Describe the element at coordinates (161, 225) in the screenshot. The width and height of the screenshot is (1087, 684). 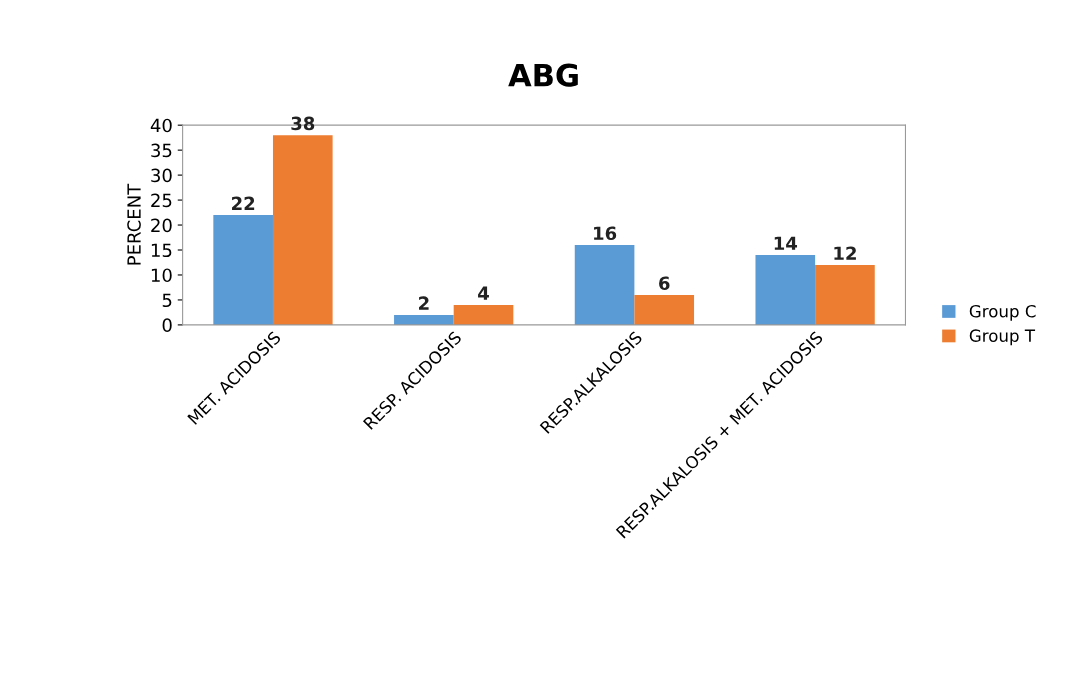
I see `y-tick-label: 20` at that location.